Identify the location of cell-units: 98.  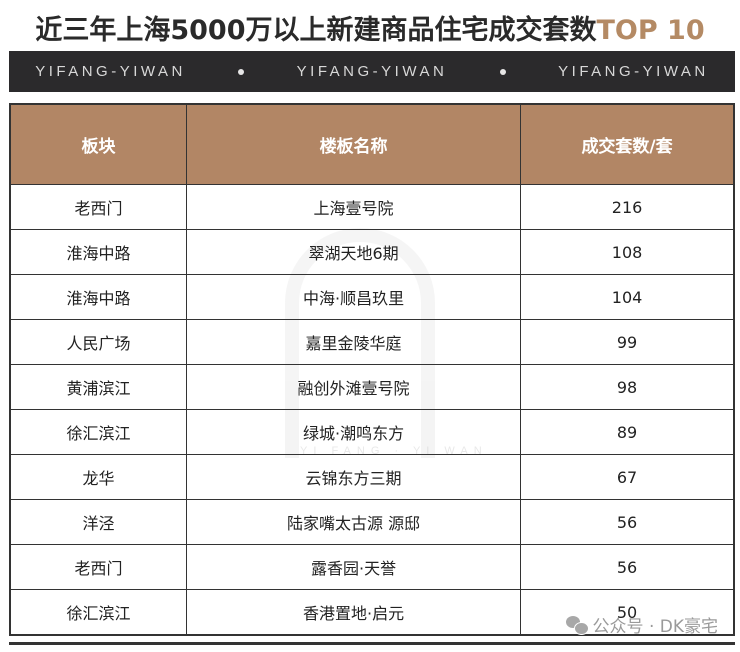
(627, 387).